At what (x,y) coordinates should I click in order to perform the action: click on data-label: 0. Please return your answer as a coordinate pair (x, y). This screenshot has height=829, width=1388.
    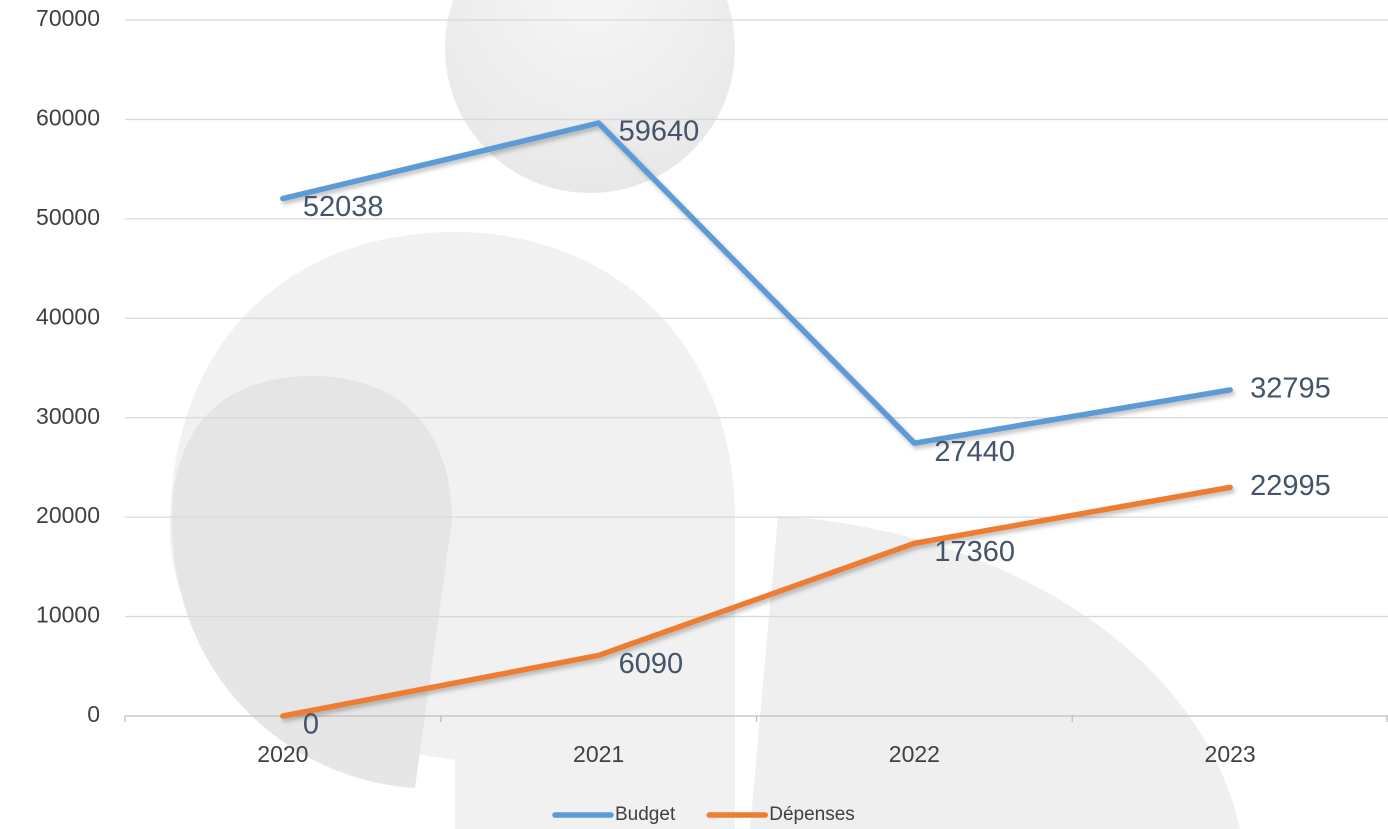
    Looking at the image, I should click on (311, 725).